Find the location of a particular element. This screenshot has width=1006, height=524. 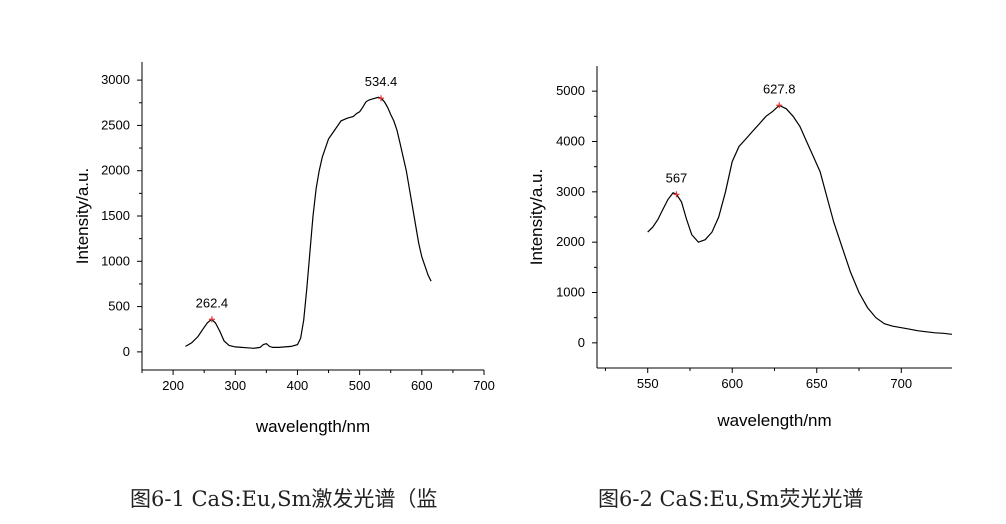

peak-label: 534.4 is located at coordinates (381, 81).